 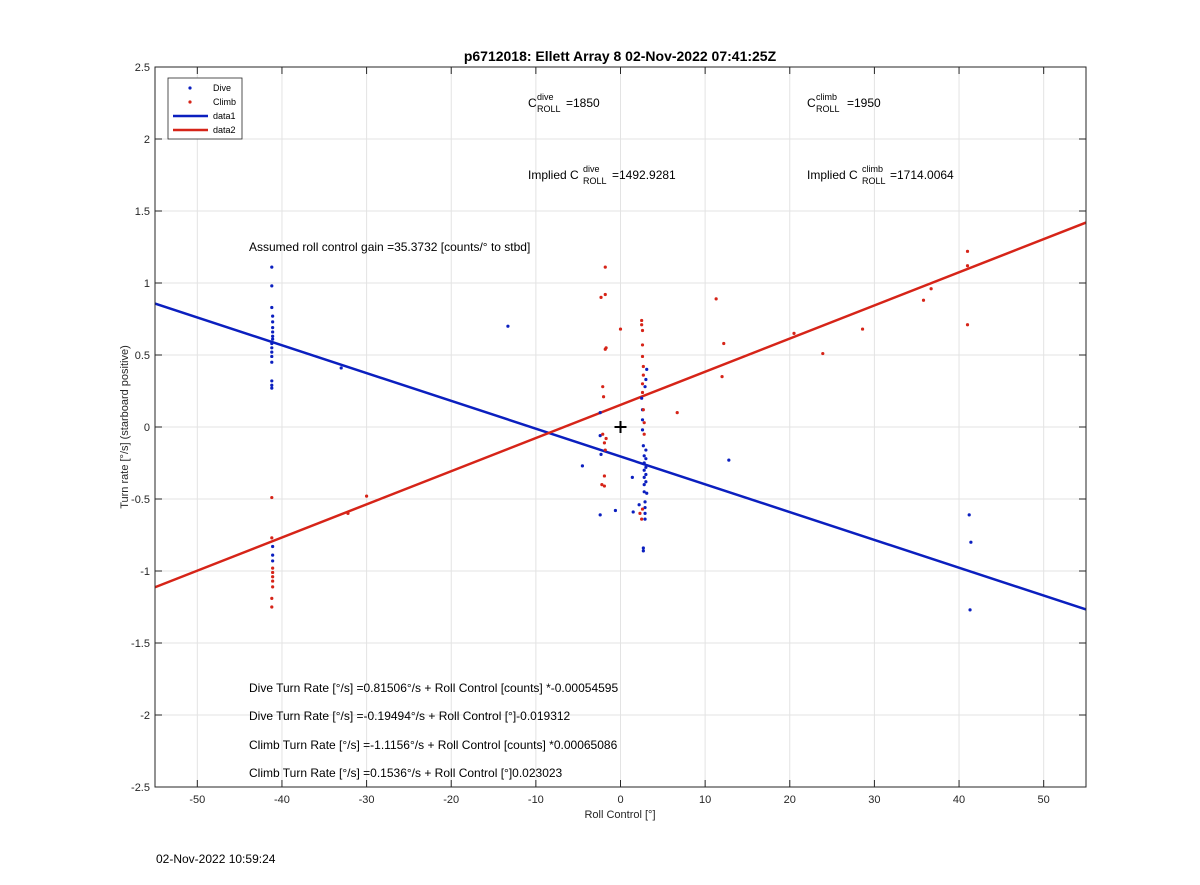 What do you see at coordinates (828, 109) in the screenshot?
I see `c-climb-sub: ROLL` at bounding box center [828, 109].